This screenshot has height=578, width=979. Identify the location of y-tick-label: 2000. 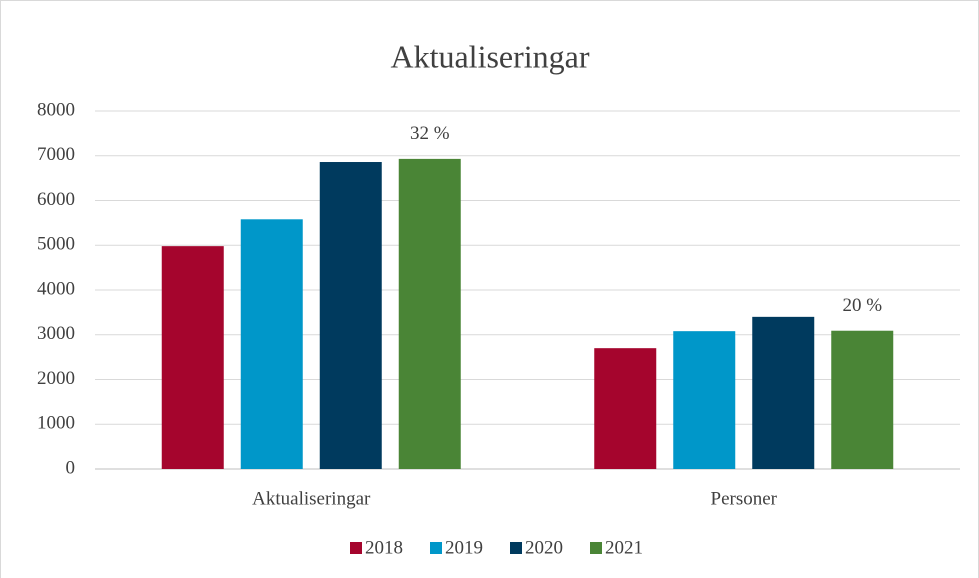
(56, 378).